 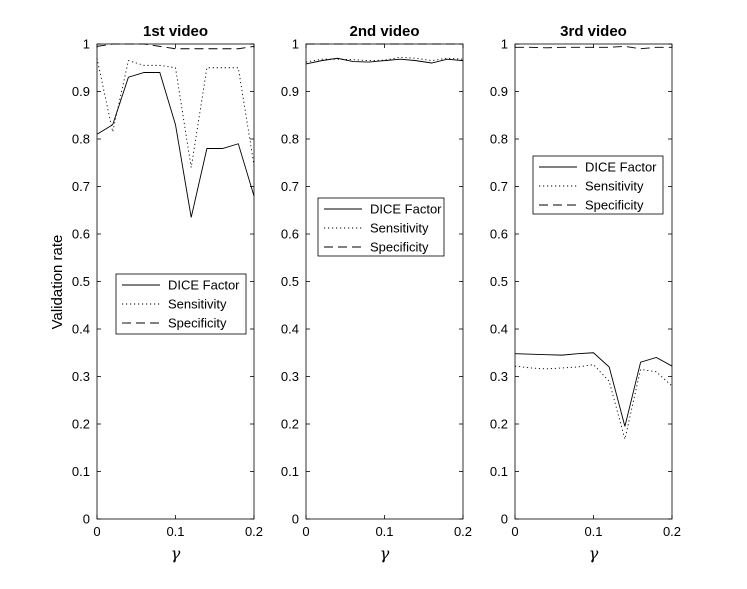 I want to click on panel-title: 1st video, so click(x=175, y=31).